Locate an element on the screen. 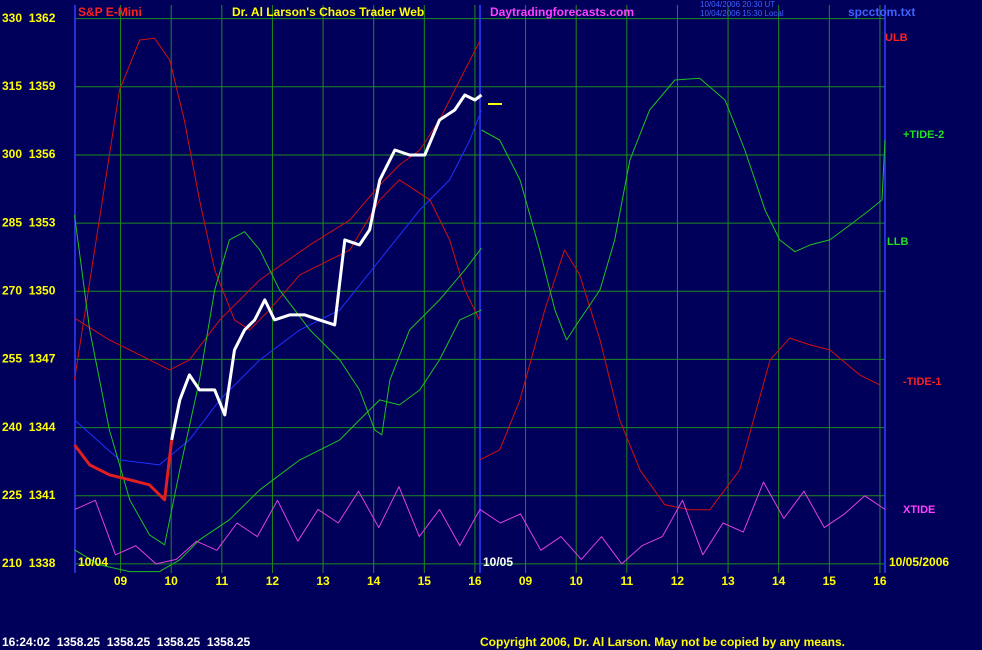  timestamp: 10/04/2006 20:30 UT is located at coordinates (737, 4).